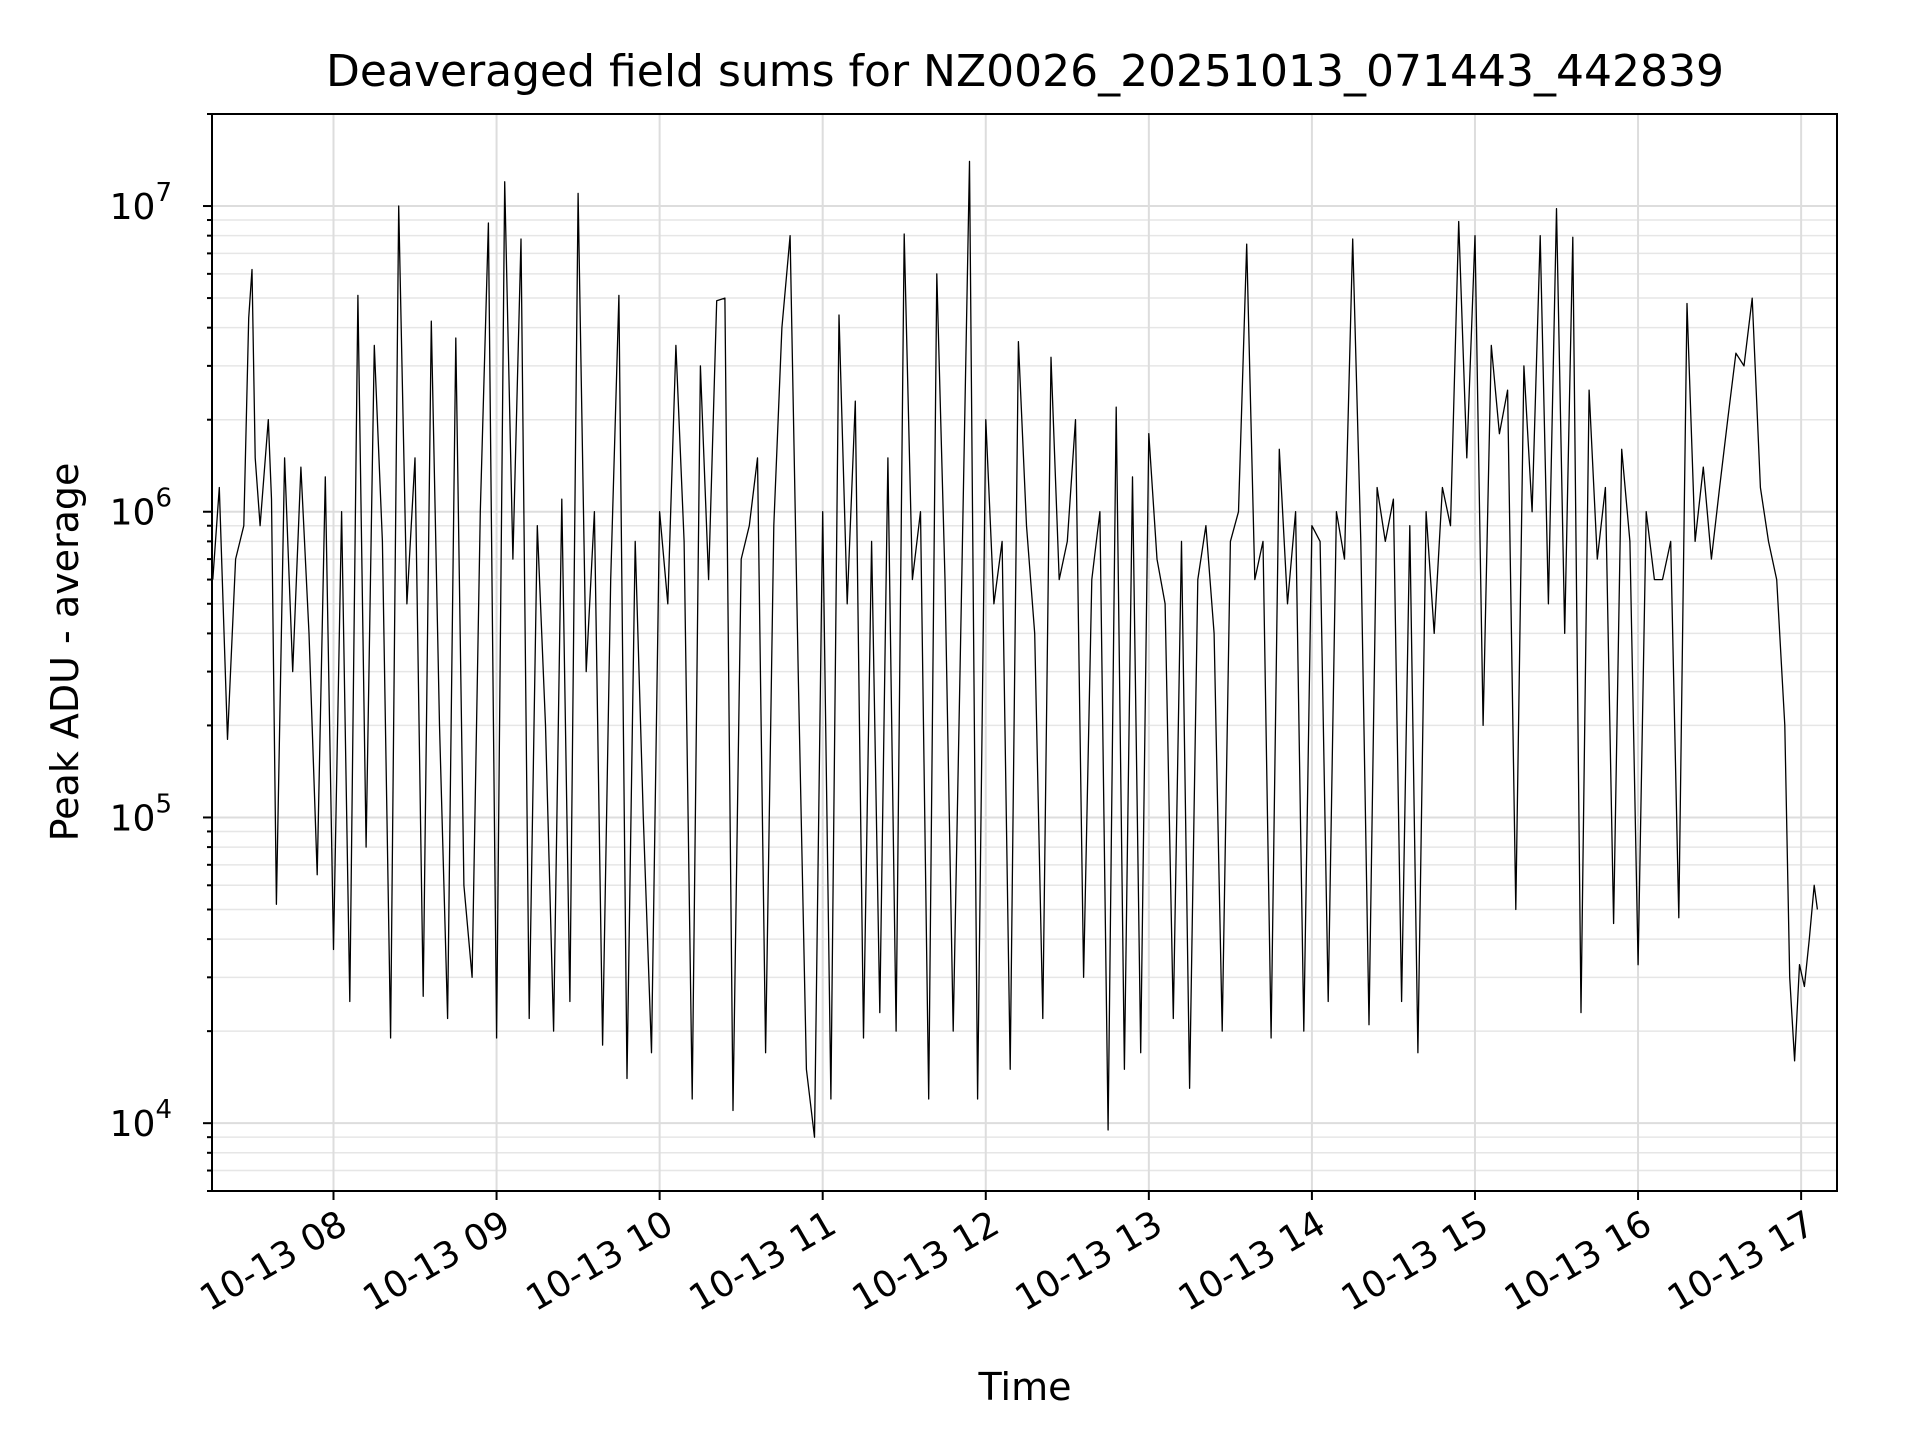 This screenshot has width=1920, height=1440. What do you see at coordinates (141, 203) in the screenshot?
I see `y-tick-label: 10⁷` at bounding box center [141, 203].